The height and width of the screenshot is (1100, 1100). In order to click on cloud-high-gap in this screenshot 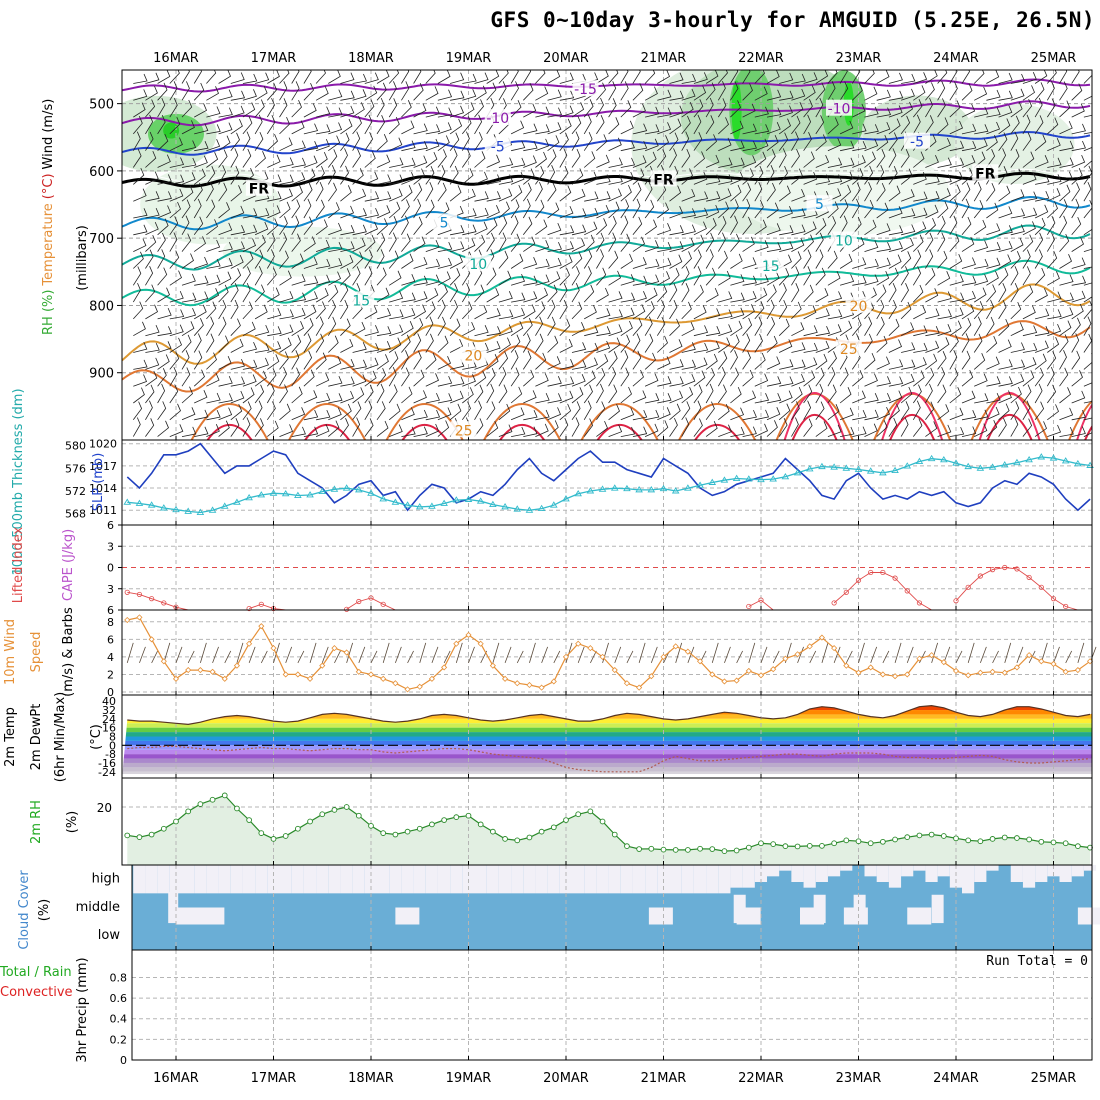, I will do `click(1016, 873)`.